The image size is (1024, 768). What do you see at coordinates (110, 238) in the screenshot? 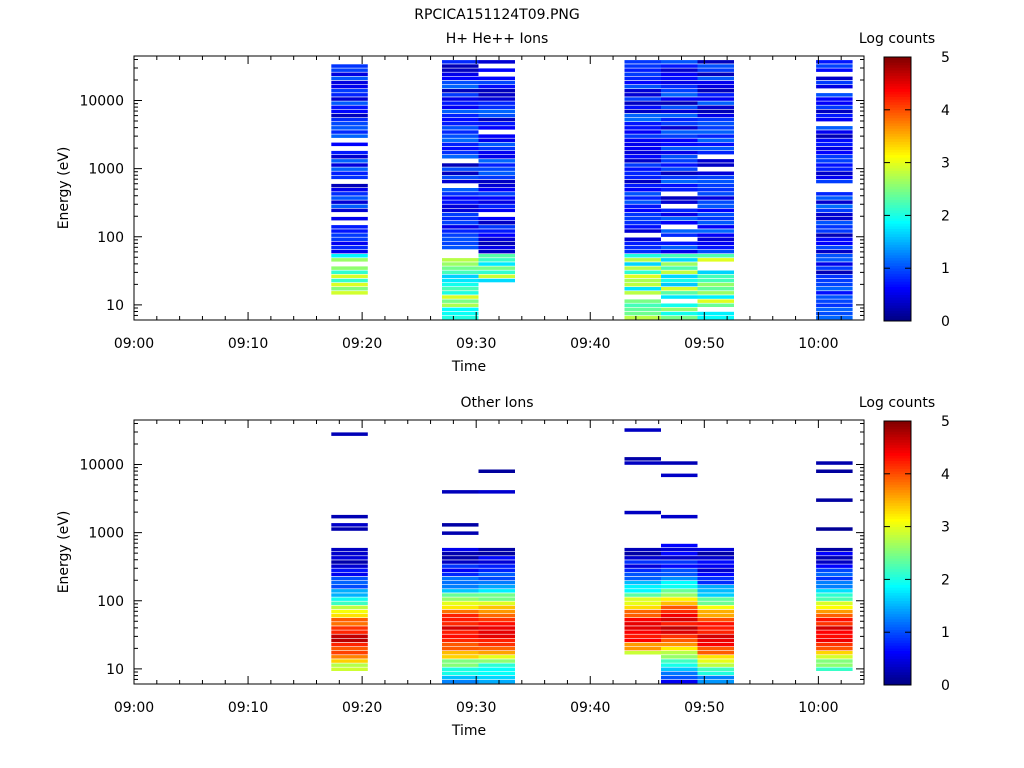
I see `y-tick-label: 100` at bounding box center [110, 238].